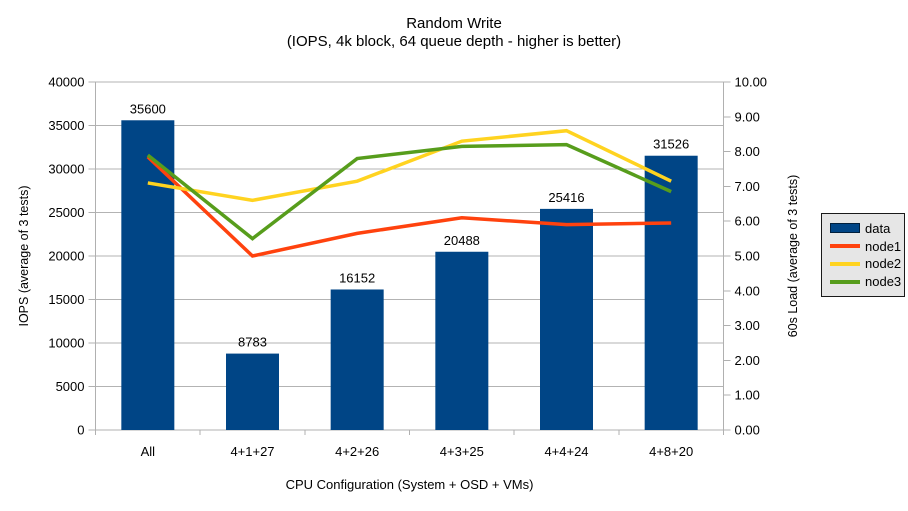 The height and width of the screenshot is (511, 908). Describe the element at coordinates (747, 256) in the screenshot. I see `right-tick-label: 5.00` at that location.